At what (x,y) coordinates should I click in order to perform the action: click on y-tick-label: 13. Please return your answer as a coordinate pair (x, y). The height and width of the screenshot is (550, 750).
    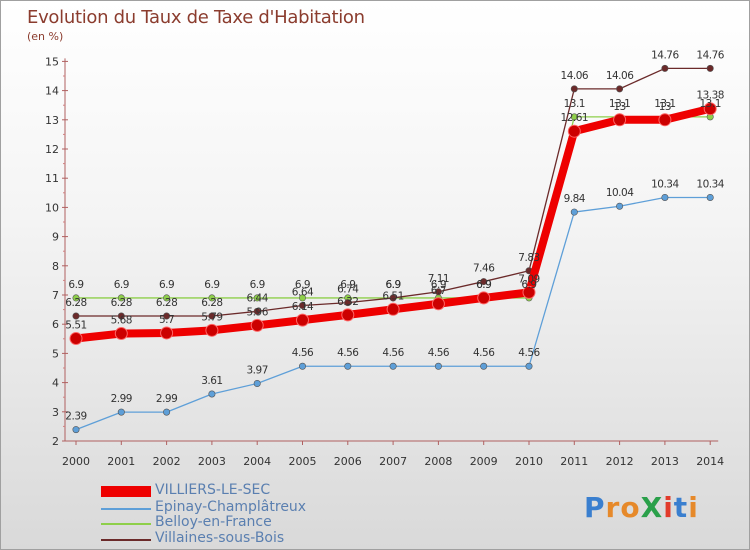
    Looking at the image, I should click on (52, 120).